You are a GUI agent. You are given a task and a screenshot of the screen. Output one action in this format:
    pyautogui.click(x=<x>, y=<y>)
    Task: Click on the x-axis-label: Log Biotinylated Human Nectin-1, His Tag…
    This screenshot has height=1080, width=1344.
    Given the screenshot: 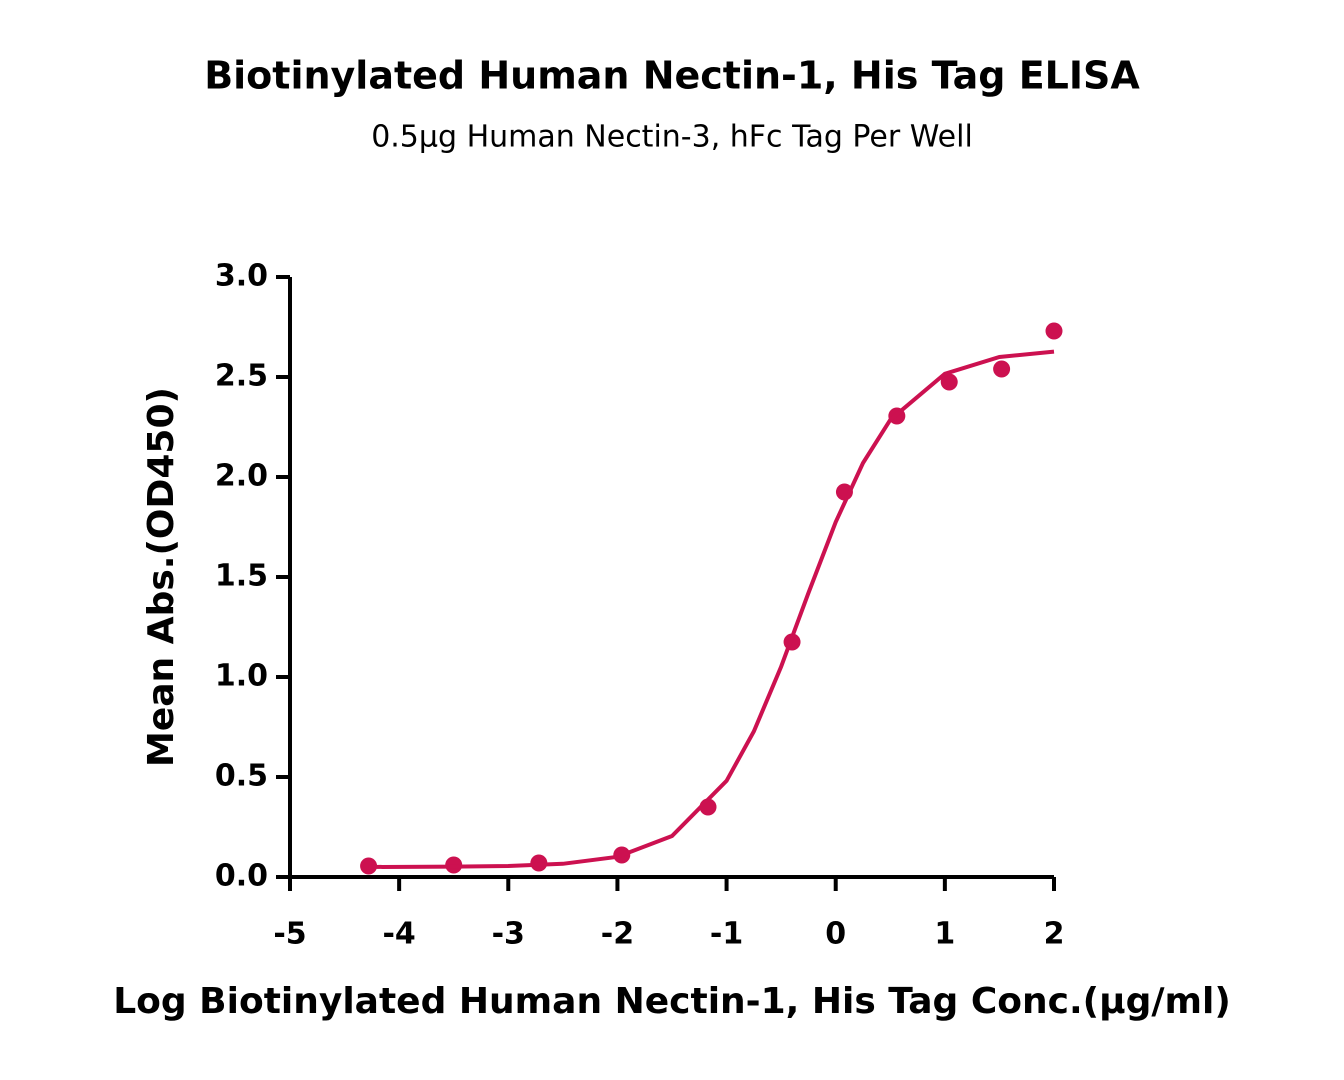 What is the action you would take?
    pyautogui.click(x=672, y=1001)
    